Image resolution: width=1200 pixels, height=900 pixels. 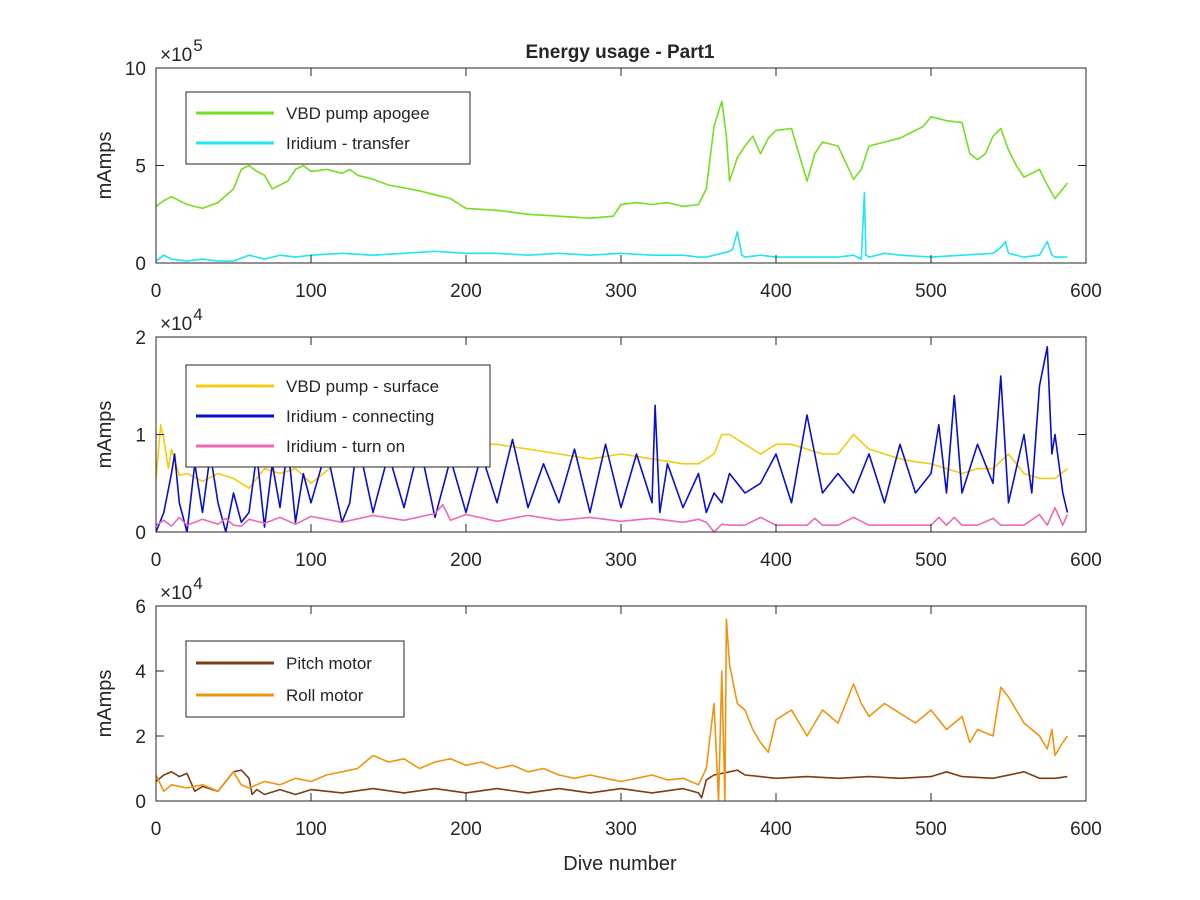 What do you see at coordinates (329, 663) in the screenshot?
I see `legend-label: Pitch motor` at bounding box center [329, 663].